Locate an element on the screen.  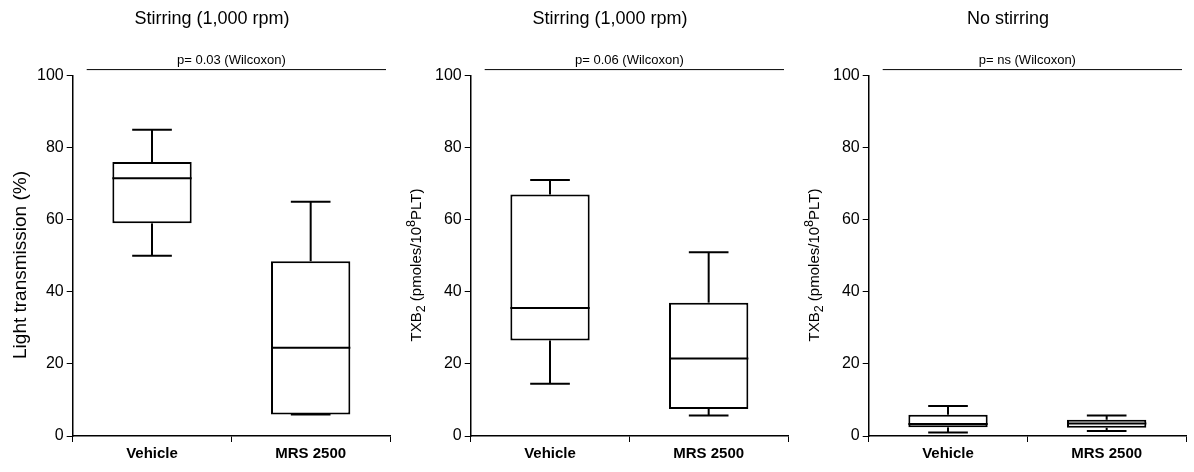
text: p= ns (Wilcoxon) is located at coordinates (1027, 59).